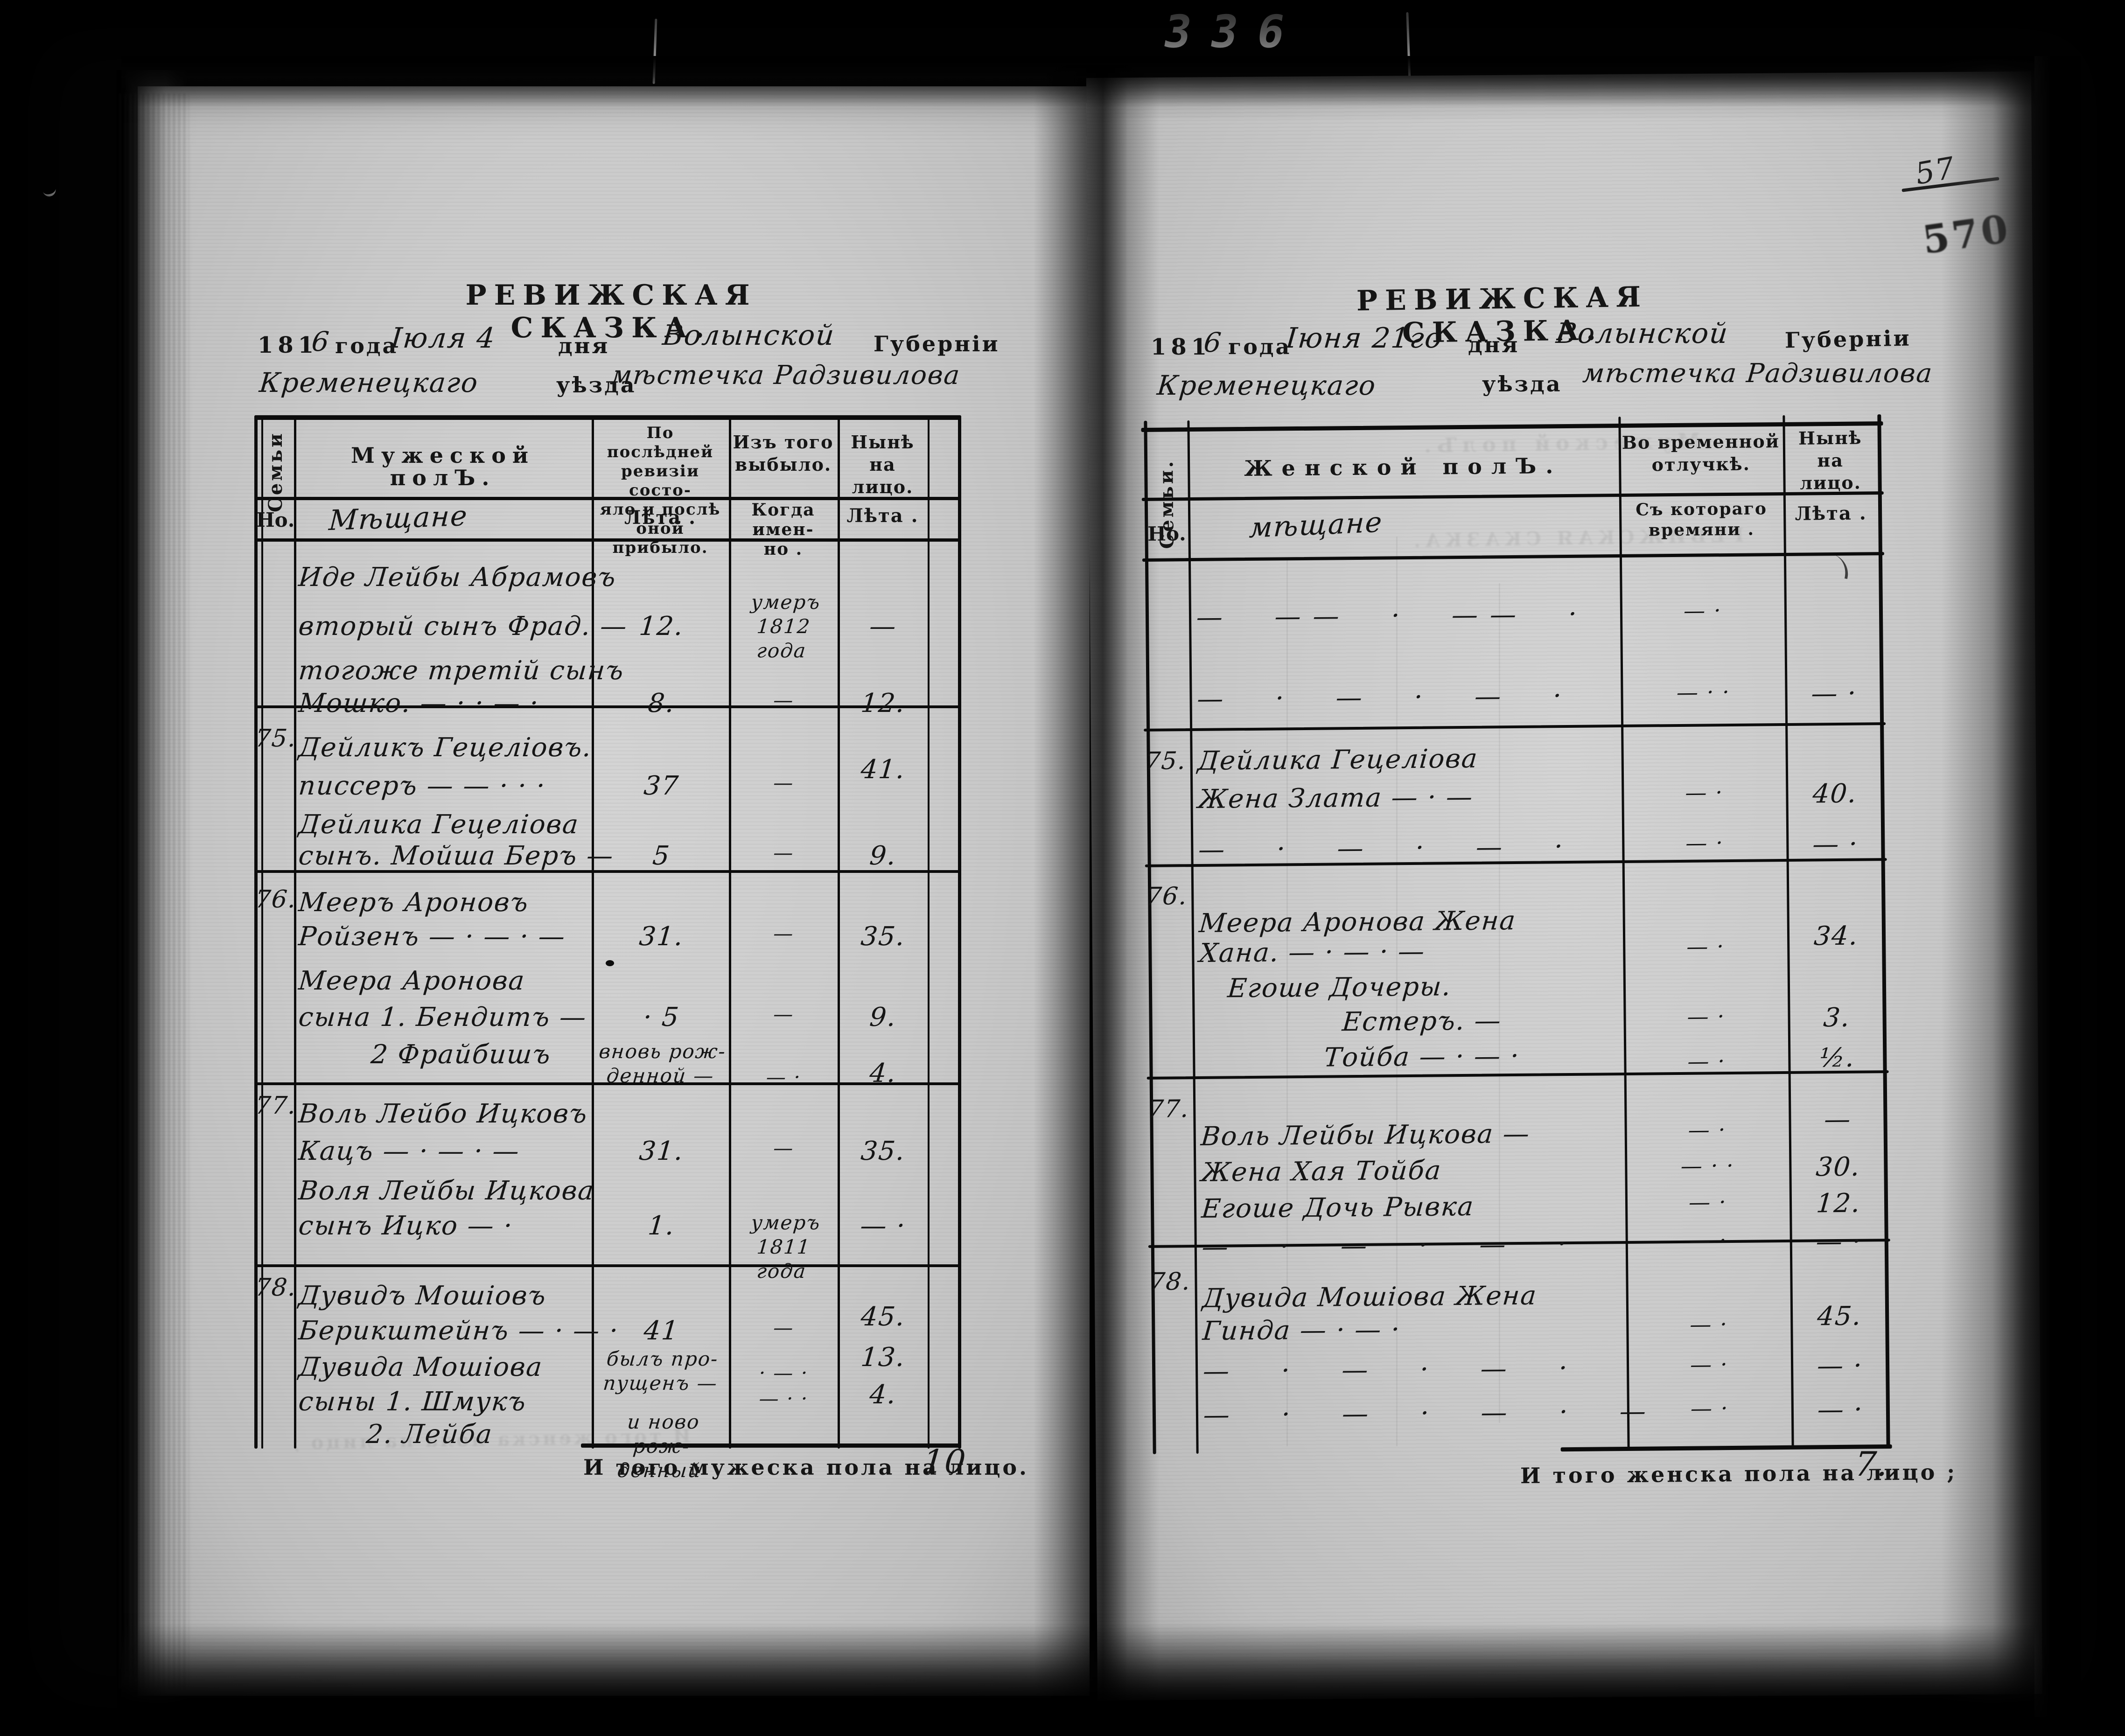 The height and width of the screenshot is (1736, 2125). What do you see at coordinates (443, 1114) in the screenshot?
I see `entry-name: Воль Лейбо Ицковъ` at bounding box center [443, 1114].